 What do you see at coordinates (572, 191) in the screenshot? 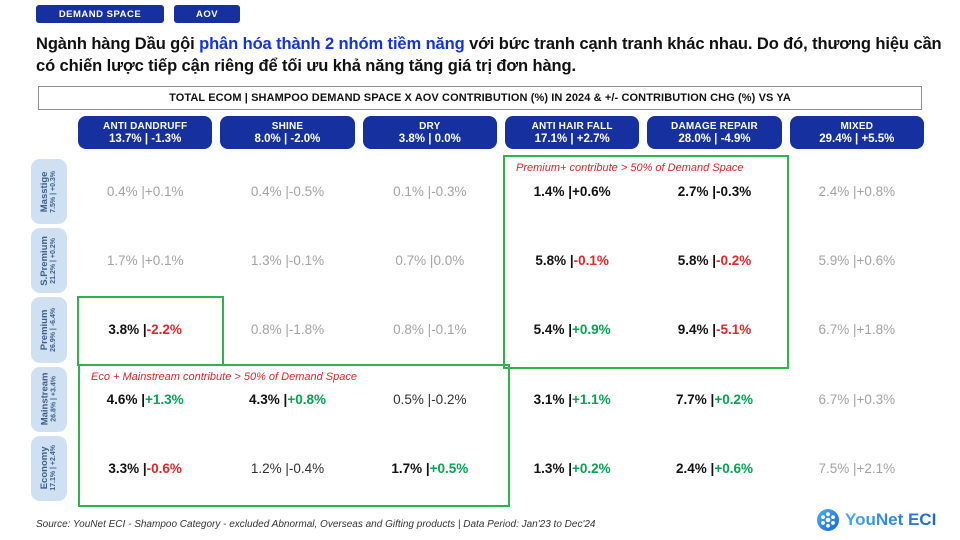
I see `cell-masstige-anti-hair-fall: 1.4% | +0.6%` at bounding box center [572, 191].